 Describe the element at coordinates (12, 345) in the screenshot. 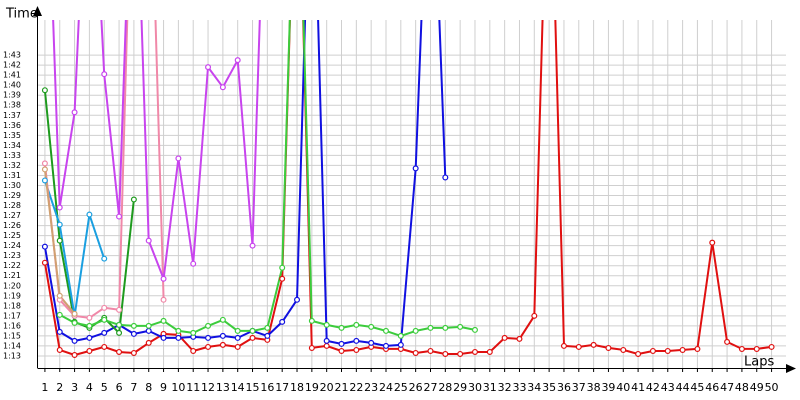

I see `y-tick-label: 1:14` at that location.